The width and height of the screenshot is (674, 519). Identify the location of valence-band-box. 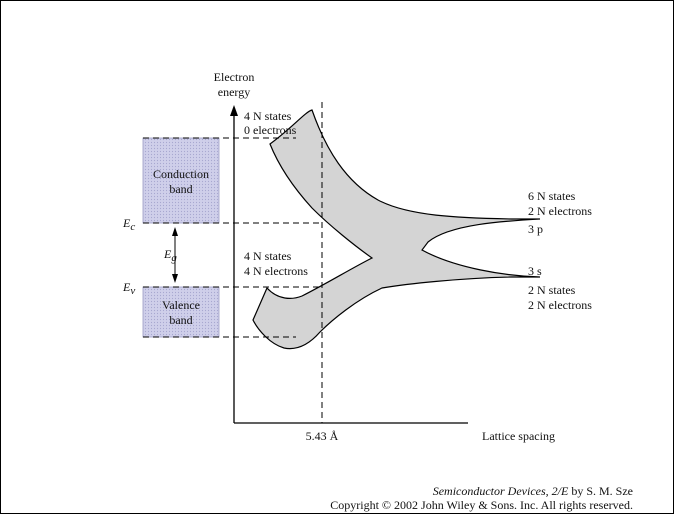
(181, 312).